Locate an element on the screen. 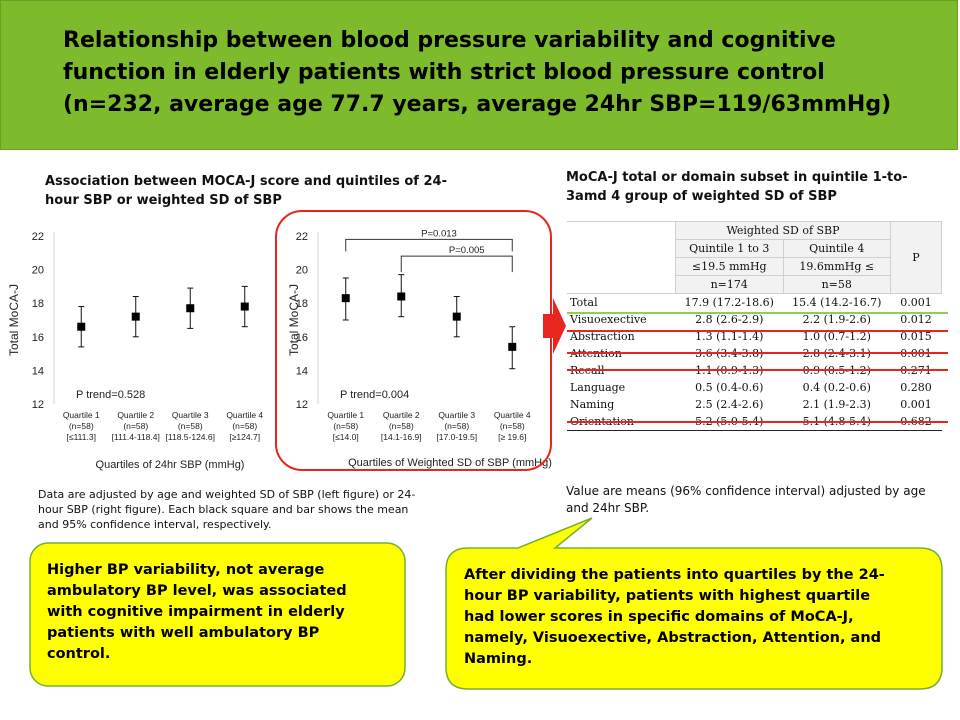 This screenshot has height=720, width=960. table-p-header: P is located at coordinates (916, 257).